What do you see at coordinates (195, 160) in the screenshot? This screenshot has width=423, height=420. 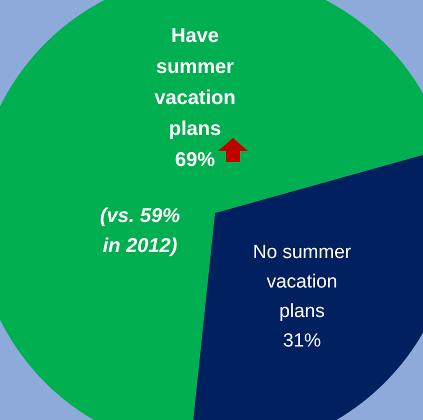 I see `data-label: 69%` at bounding box center [195, 160].